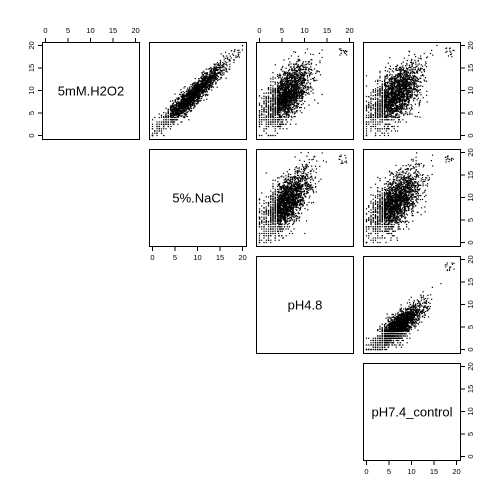 The width and height of the screenshot is (504, 504). Describe the element at coordinates (470, 282) in the screenshot. I see `y-tick-label-right-r2-3: 15` at that location.